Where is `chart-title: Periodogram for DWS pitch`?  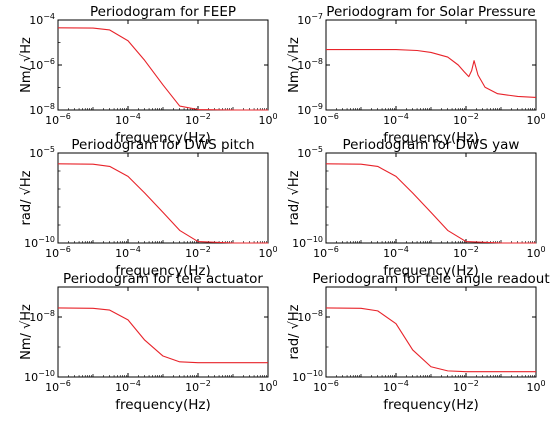 chart-title: Periodogram for DWS pitch is located at coordinates (162, 145).